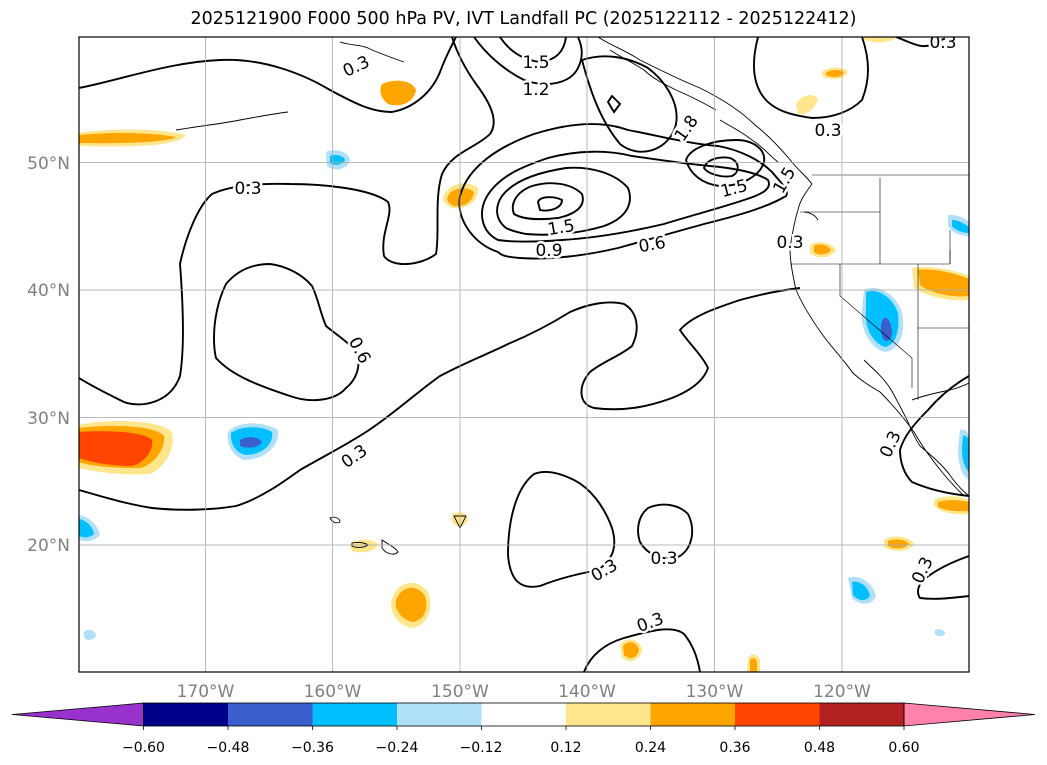  I want to click on colorbar-tick-label: 0.24, so click(650, 748).